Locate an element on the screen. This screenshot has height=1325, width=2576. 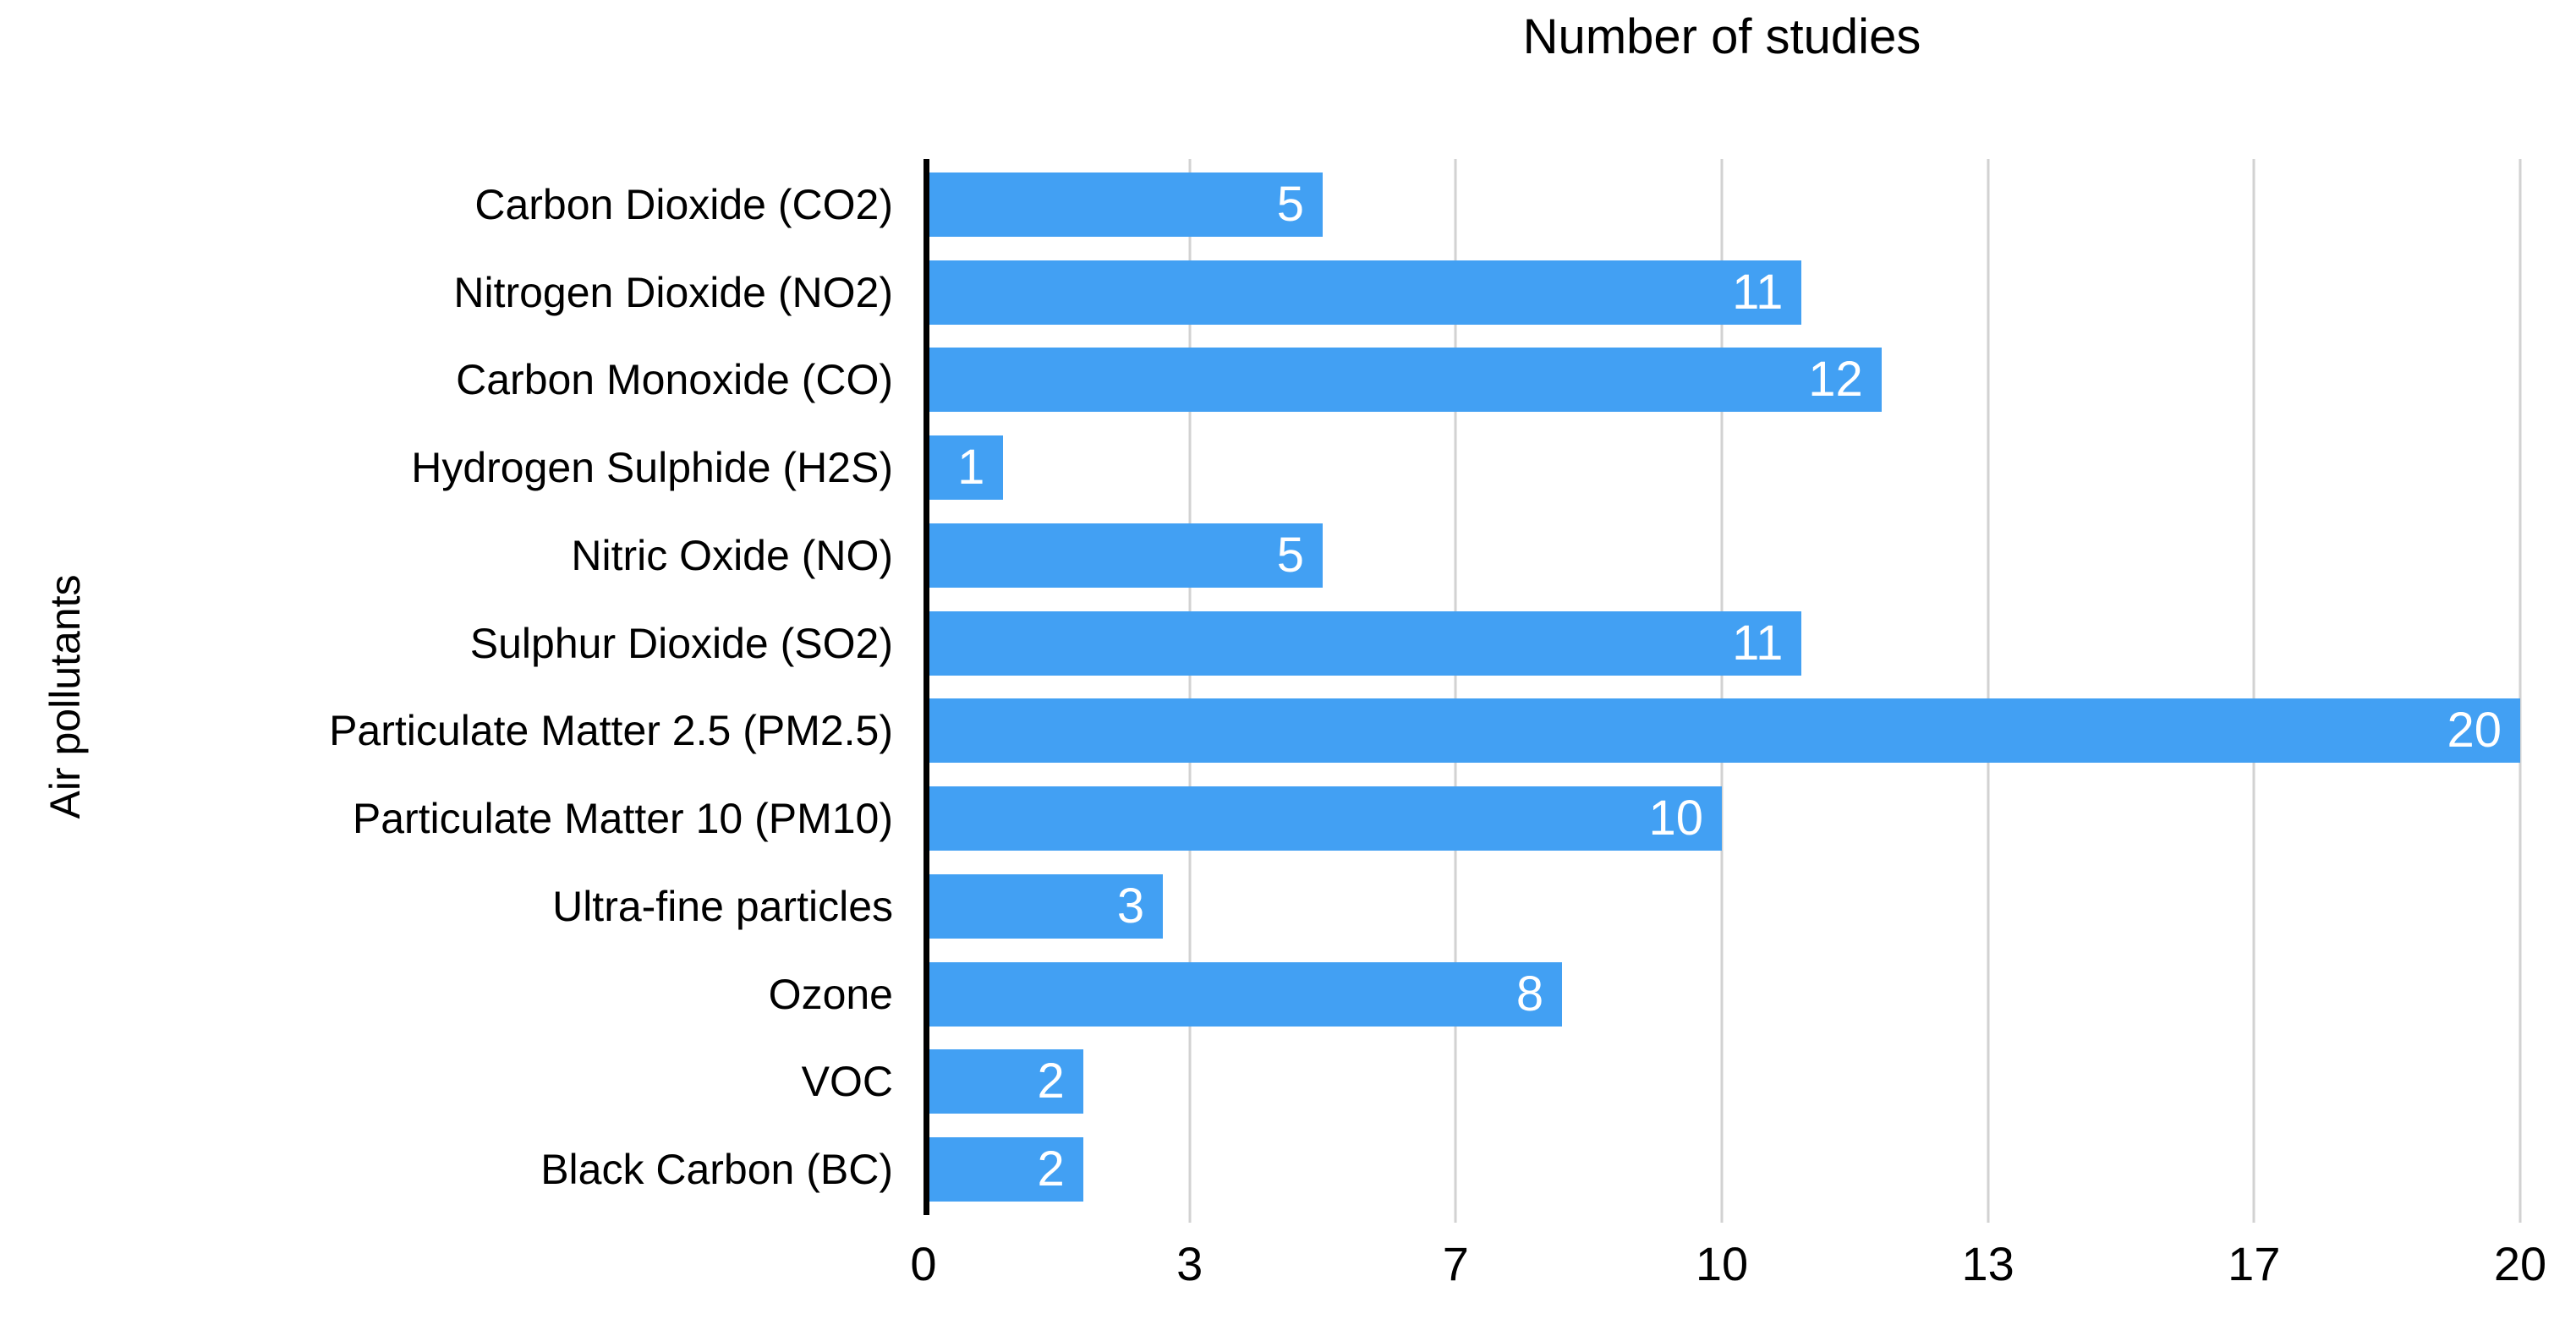
x-tick-label: 0 is located at coordinates (923, 1263).